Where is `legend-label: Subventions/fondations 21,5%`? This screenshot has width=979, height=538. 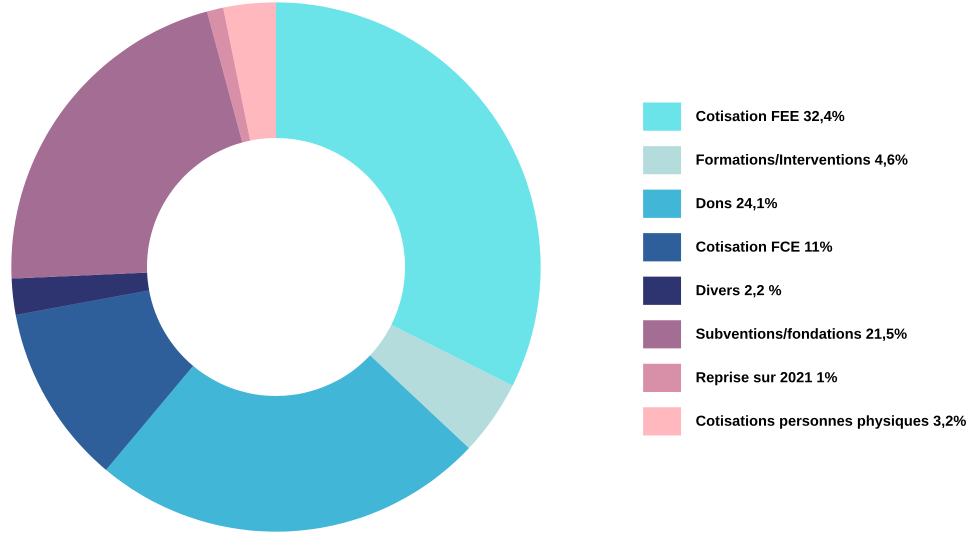
legend-label: Subventions/fondations 21,5% is located at coordinates (801, 334).